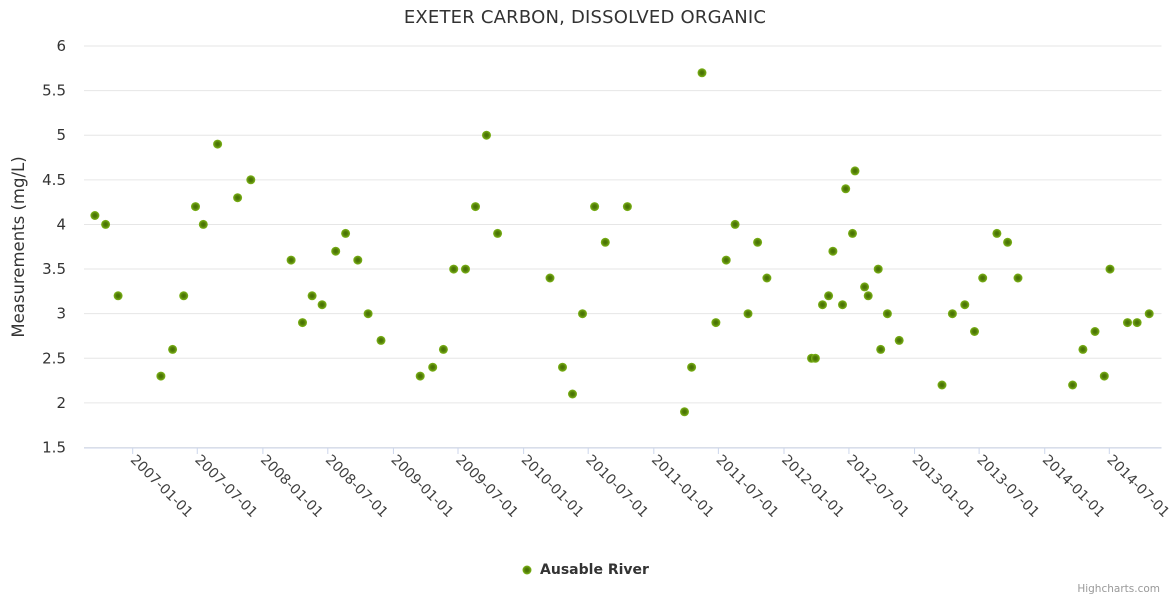  Describe the element at coordinates (747, 486) in the screenshot. I see `x-tick-label: 2011-07-01` at that location.